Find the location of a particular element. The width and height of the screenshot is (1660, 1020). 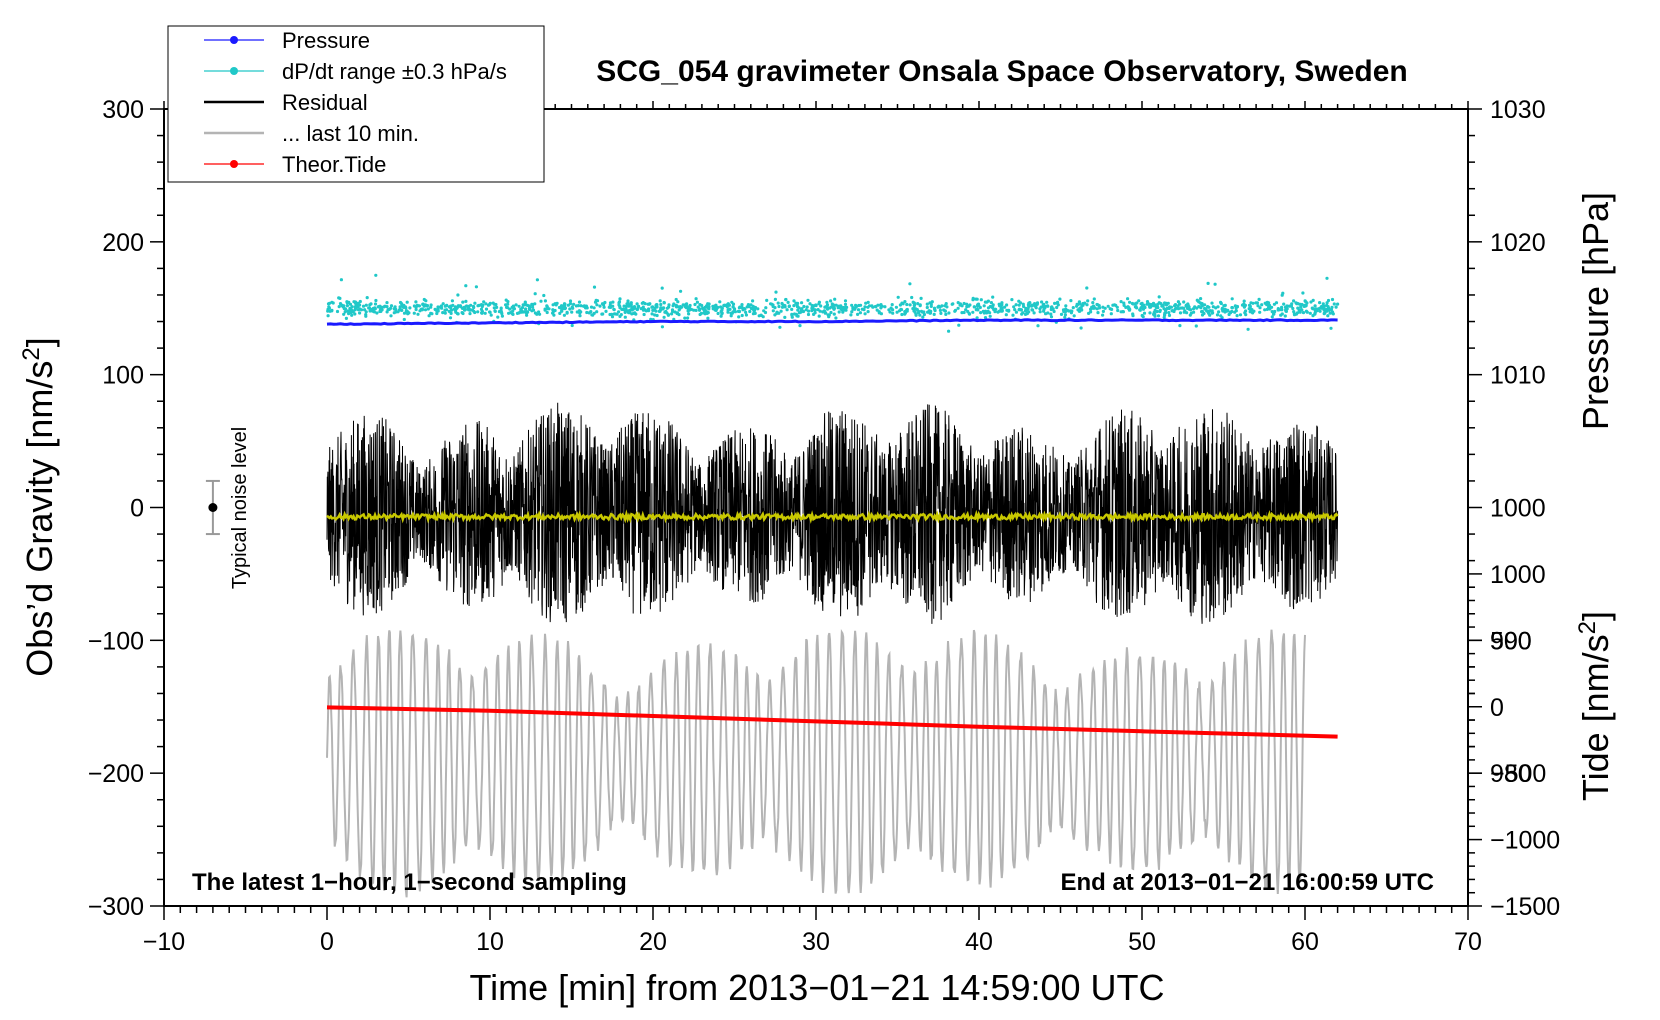

noise-indicator is located at coordinates (212, 507).